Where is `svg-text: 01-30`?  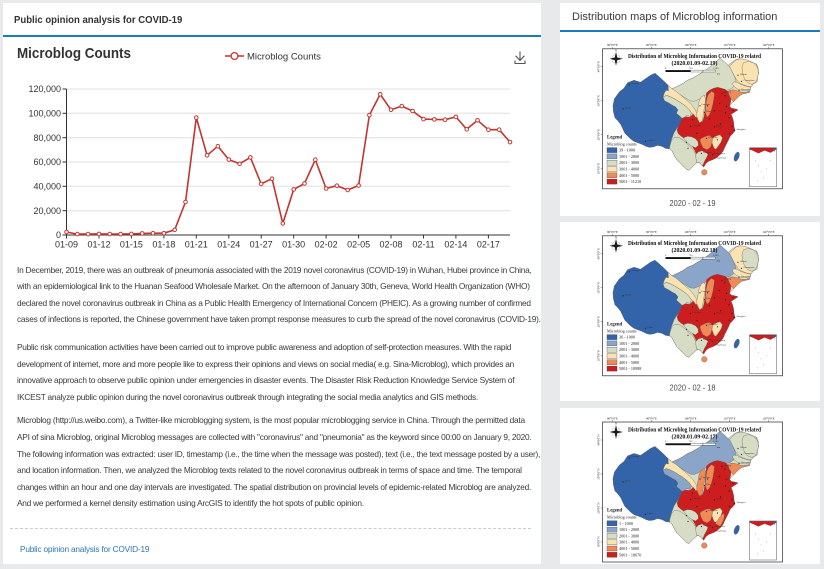 svg-text: 01-30 is located at coordinates (293, 245).